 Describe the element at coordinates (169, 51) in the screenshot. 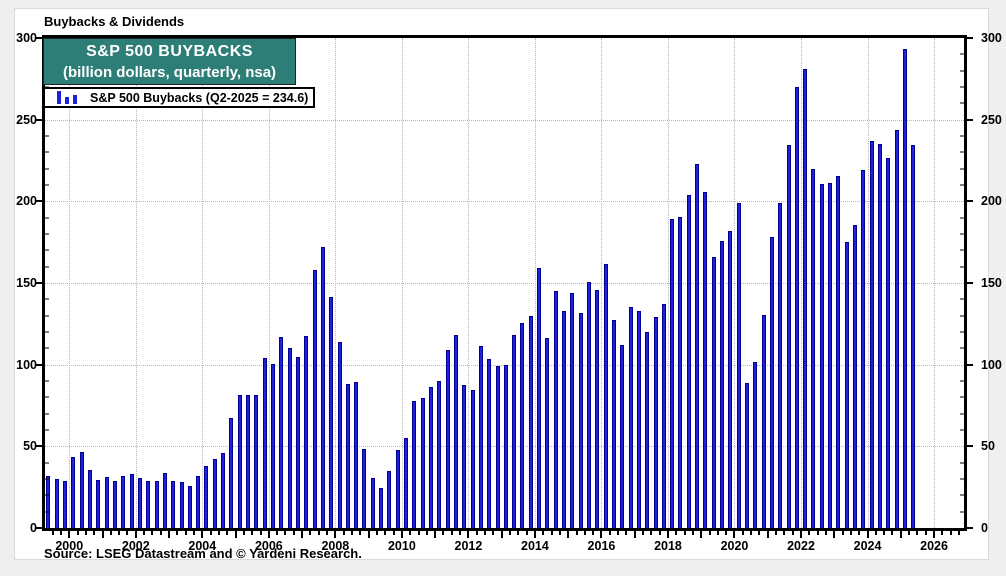

I see `chart-title: S&P 500 BUYBACKS` at that location.